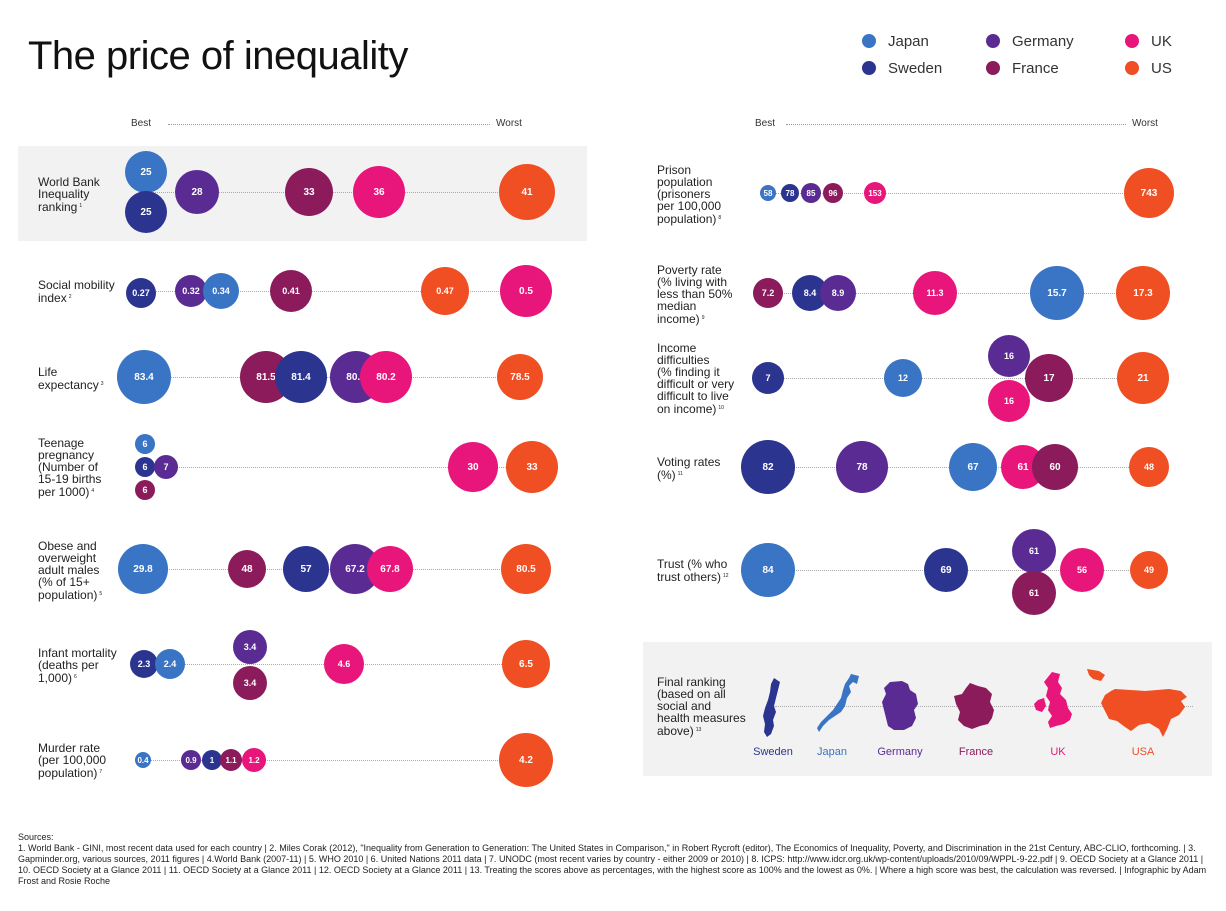 The width and height of the screenshot is (1226, 911). What do you see at coordinates (61, 443) in the screenshot?
I see `indicator-label-line: Teenage` at bounding box center [61, 443].